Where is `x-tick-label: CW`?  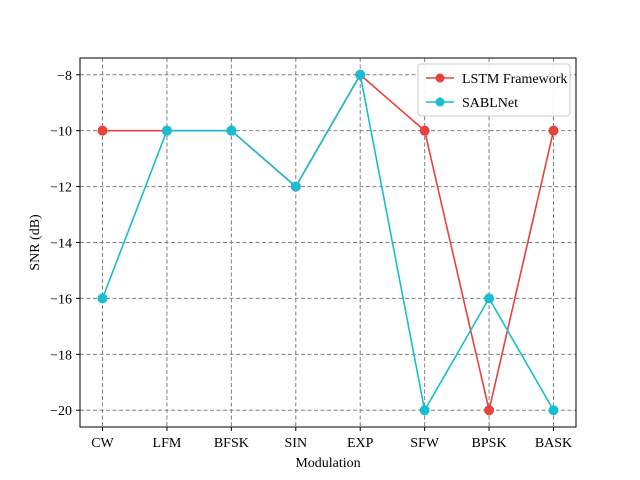 x-tick-label: CW is located at coordinates (102, 443).